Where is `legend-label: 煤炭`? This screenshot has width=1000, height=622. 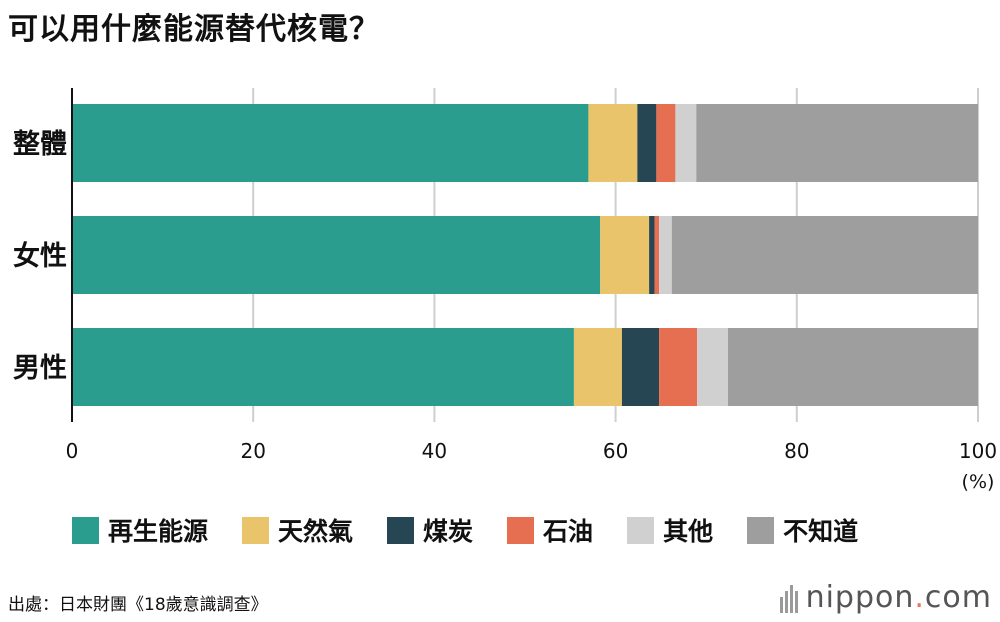 legend-label: 煤炭 is located at coordinates (448, 531).